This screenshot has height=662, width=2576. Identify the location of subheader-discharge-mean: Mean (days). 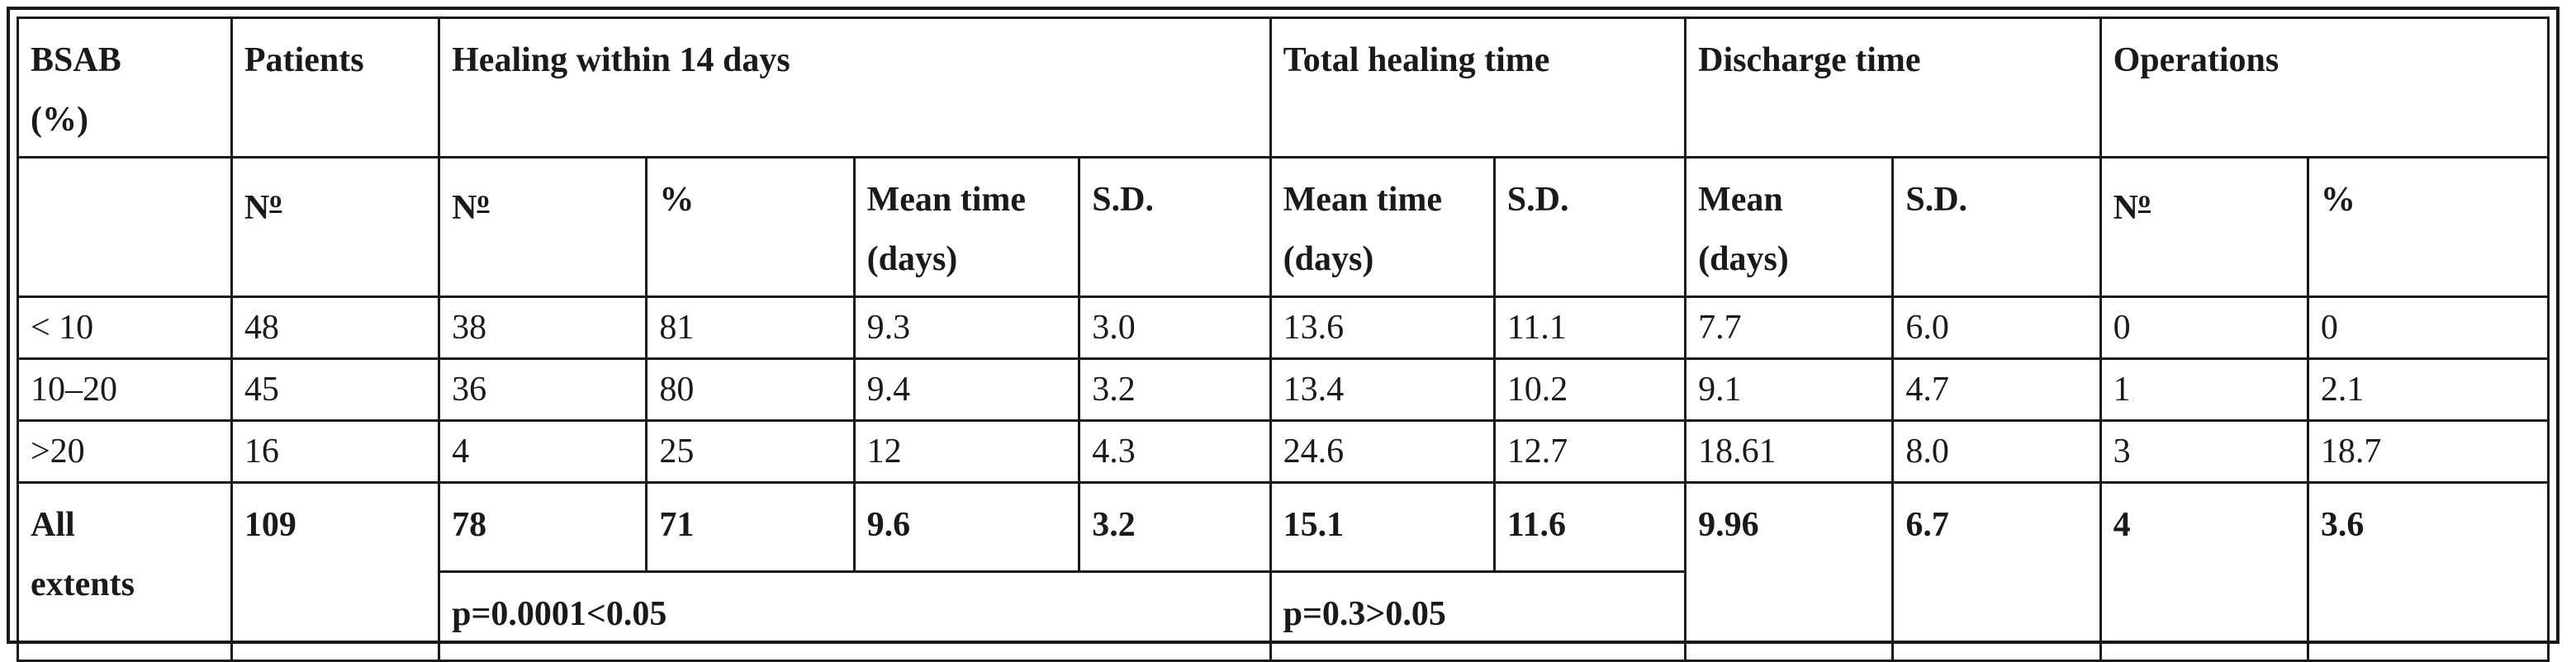
(1790, 227).